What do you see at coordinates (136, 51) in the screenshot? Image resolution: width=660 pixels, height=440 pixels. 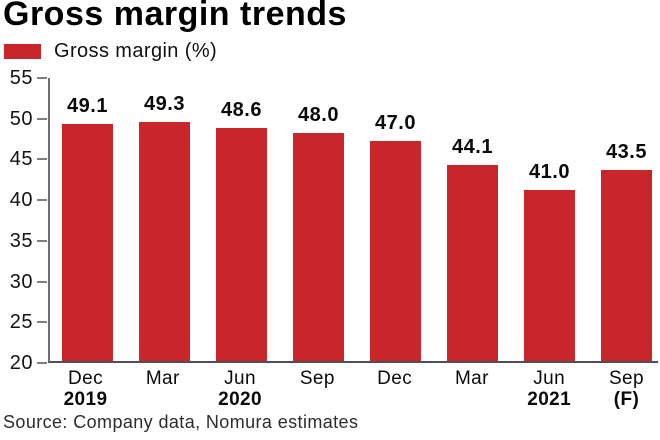 I see `legend-label: Gross margin (%)` at bounding box center [136, 51].